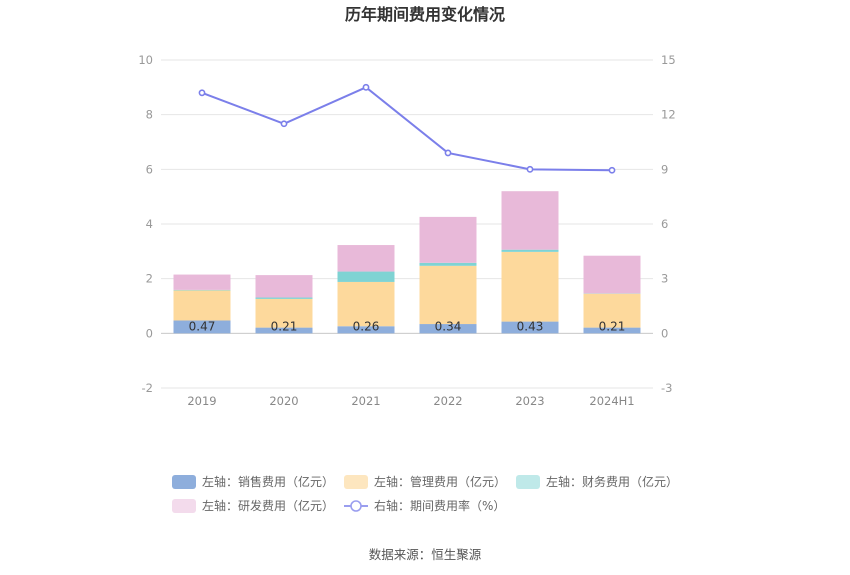 This screenshot has width=850, height=575. I want to click on bar-3-2022, so click(448, 264).